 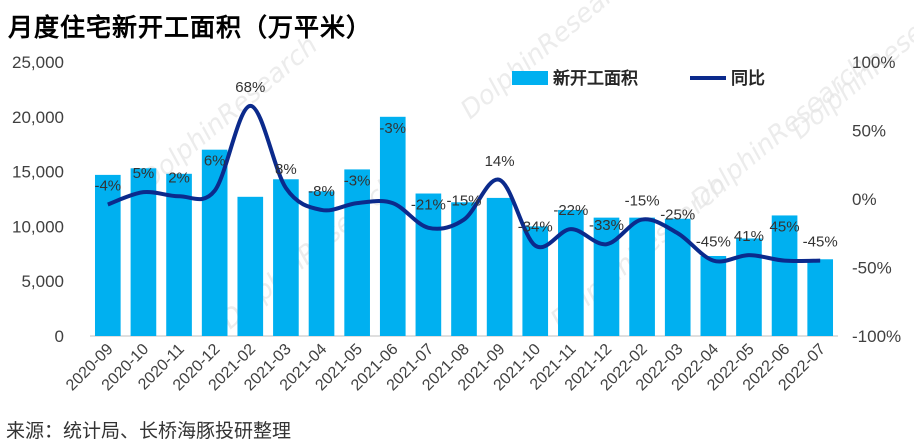 I want to click on legend-line-label: 同比, so click(x=748, y=78).